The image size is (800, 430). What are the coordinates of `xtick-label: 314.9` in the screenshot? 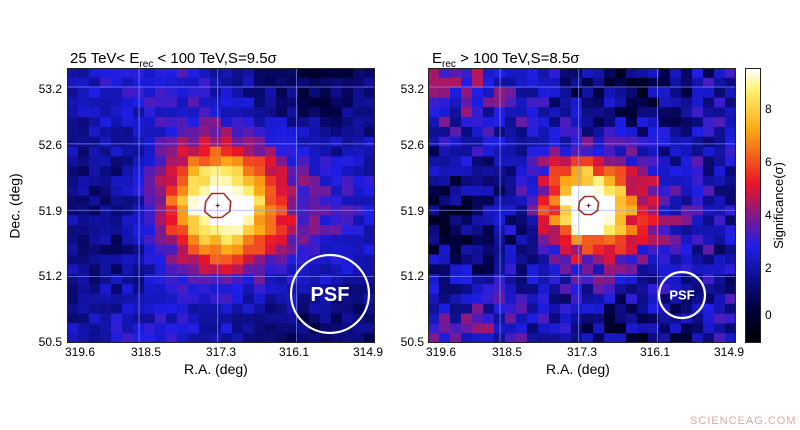 It's located at (368, 352).